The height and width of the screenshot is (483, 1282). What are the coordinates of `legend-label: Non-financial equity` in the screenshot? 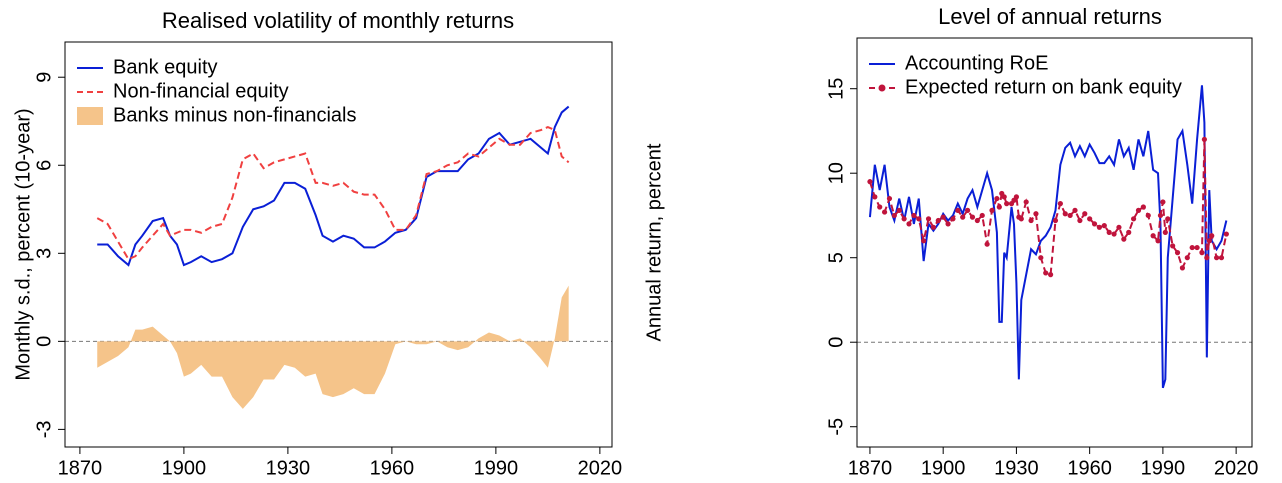 It's located at (201, 91).